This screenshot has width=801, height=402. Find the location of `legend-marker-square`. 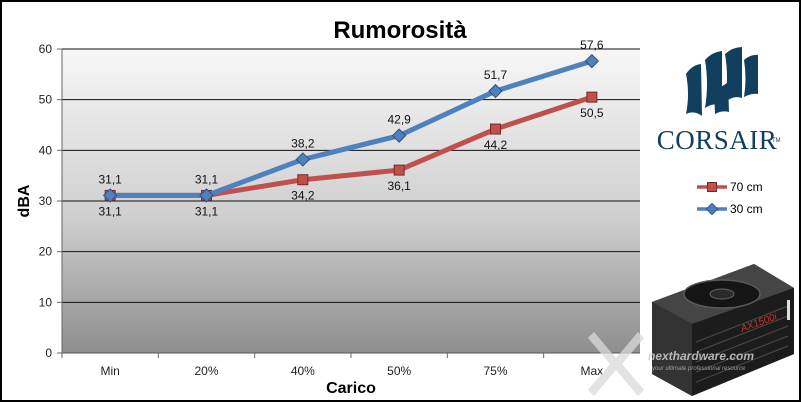

legend-marker-square is located at coordinates (712, 187).